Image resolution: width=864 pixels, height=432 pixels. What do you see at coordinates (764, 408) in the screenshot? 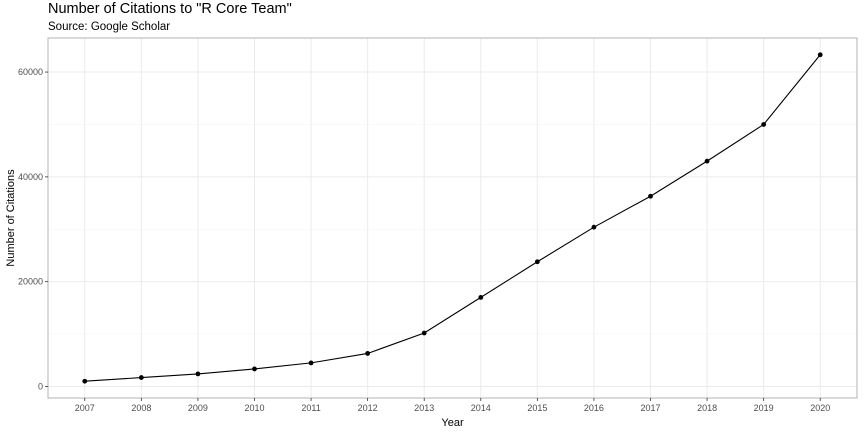
I see `x-tick-label: 2019` at bounding box center [764, 408].